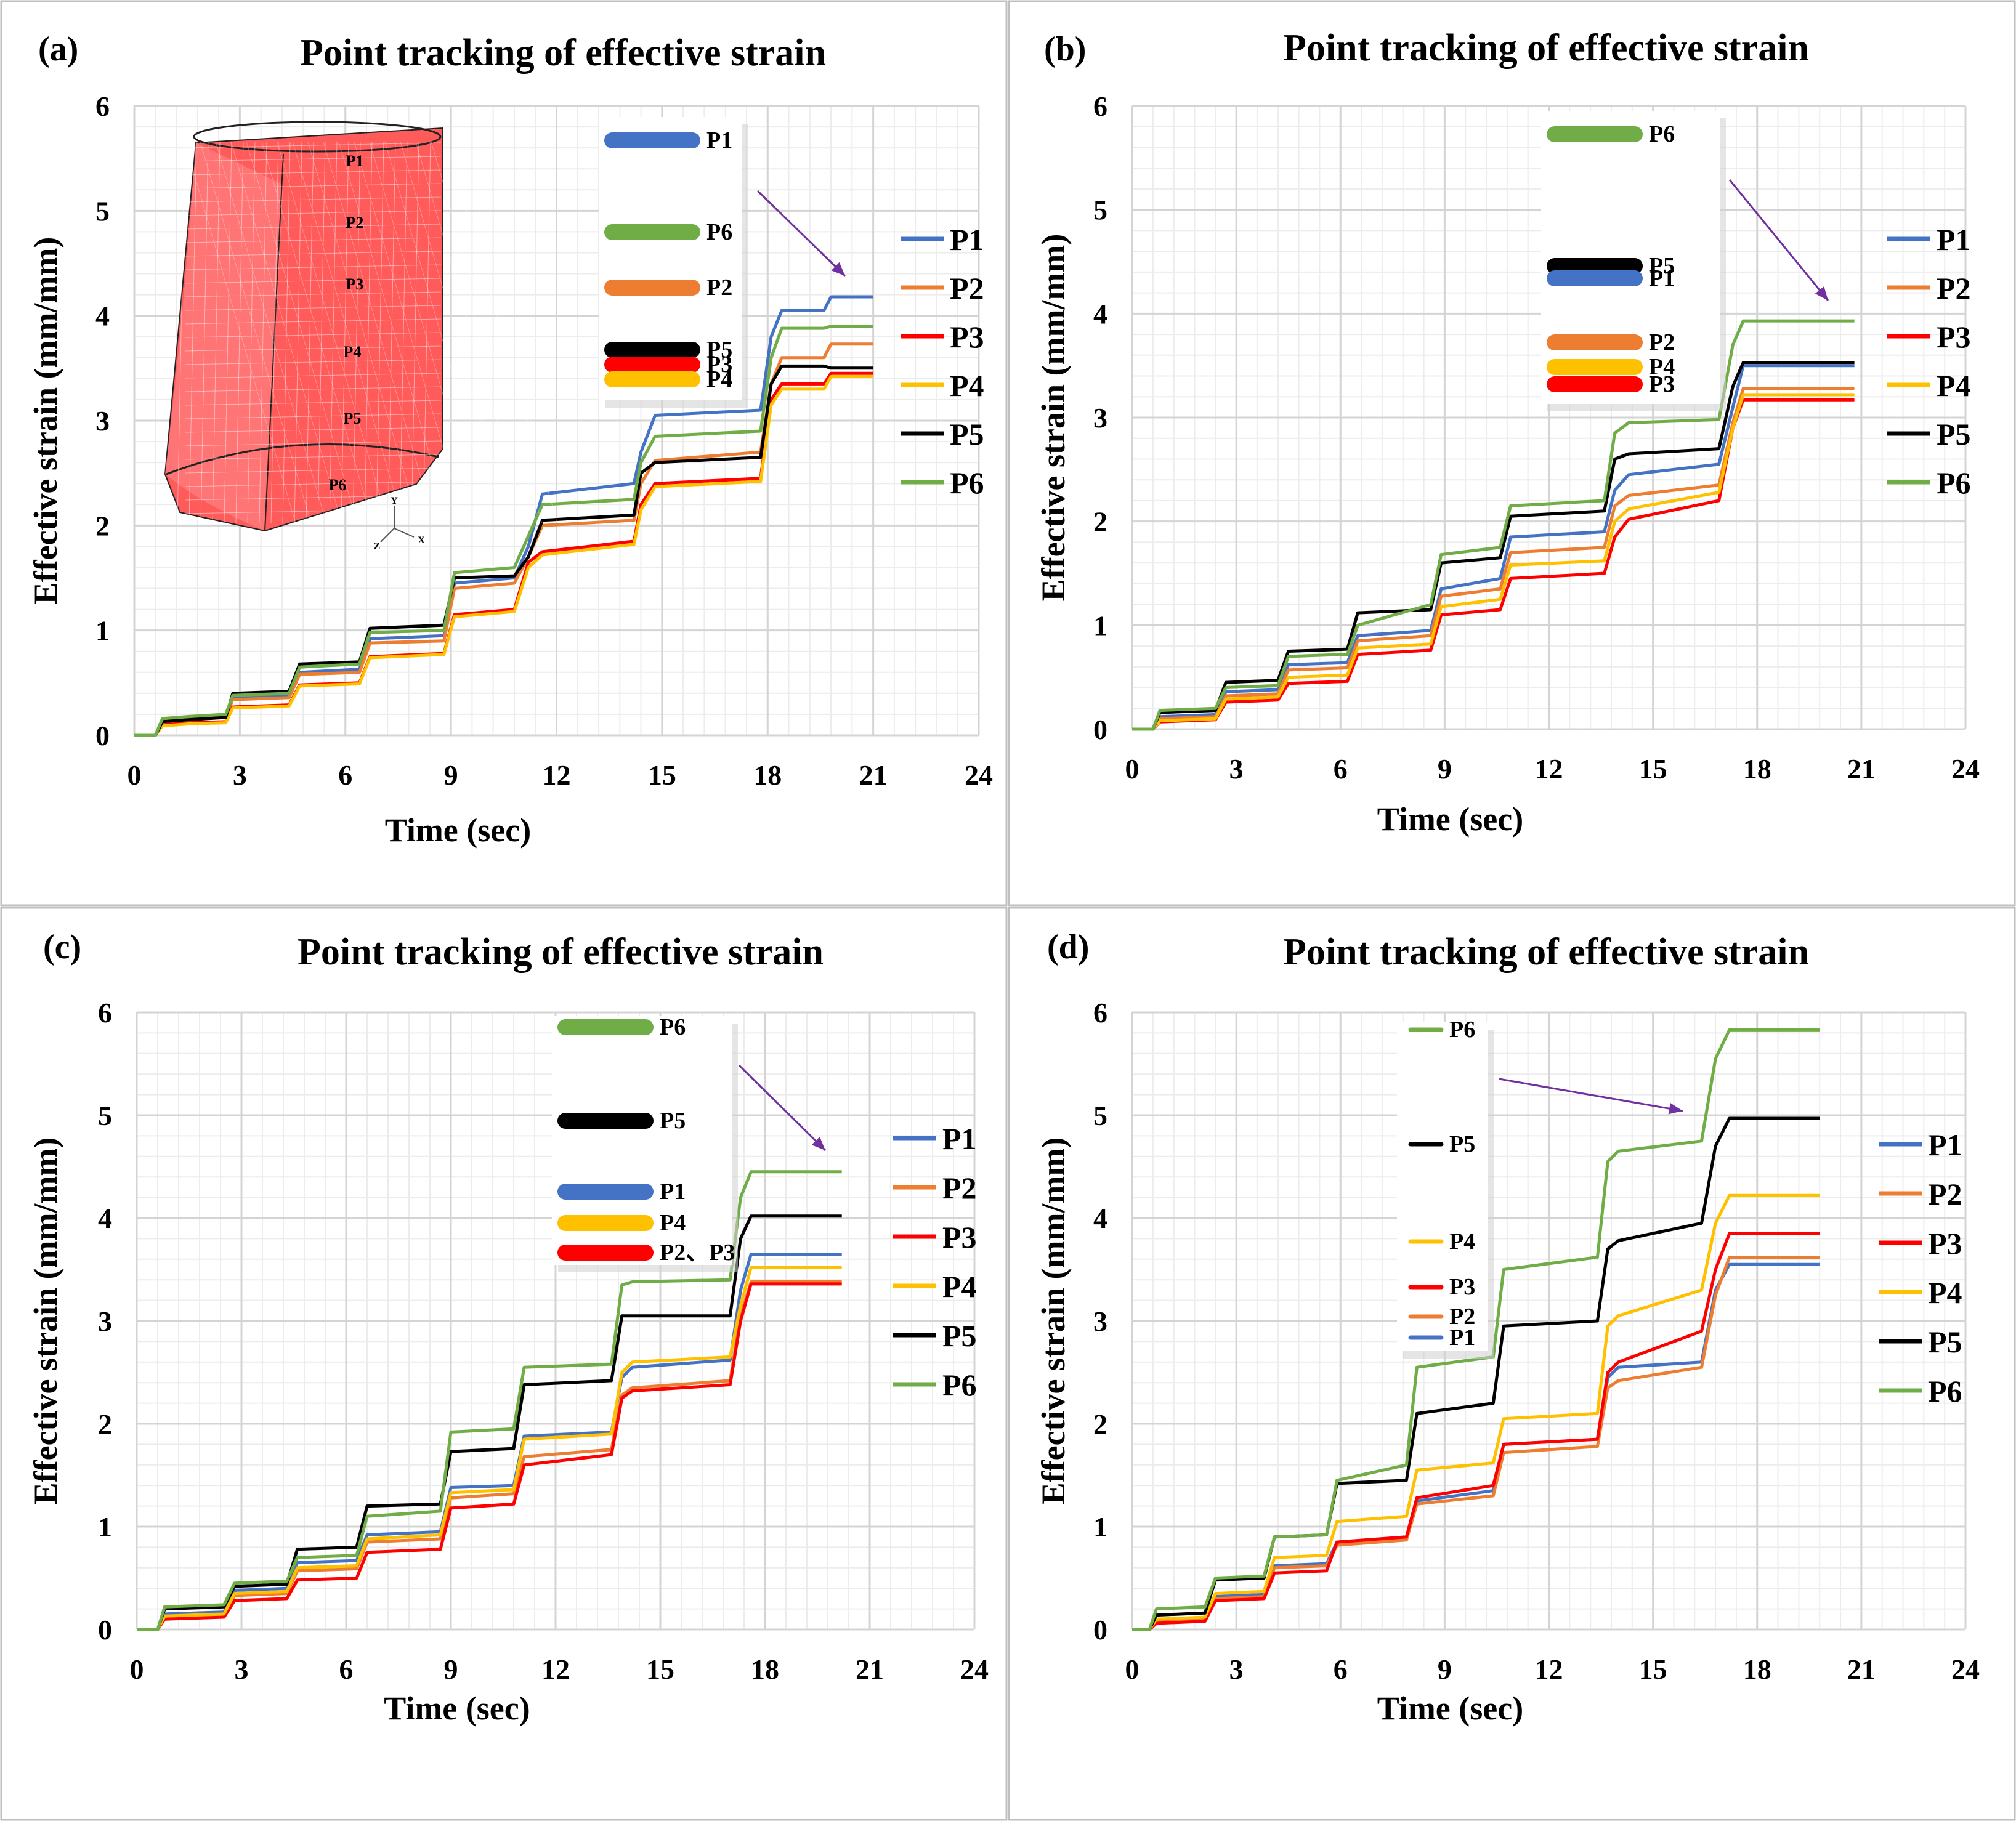 This screenshot has height=1821, width=2016. What do you see at coordinates (1445, 769) in the screenshot?
I see `x-tick-label: 9` at bounding box center [1445, 769].